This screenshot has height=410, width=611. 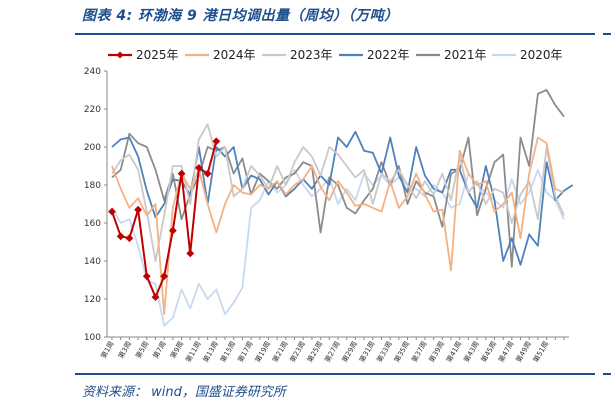 What do you see at coordinates (335, 34) in the screenshot?
I see `top-divider` at bounding box center [335, 34].